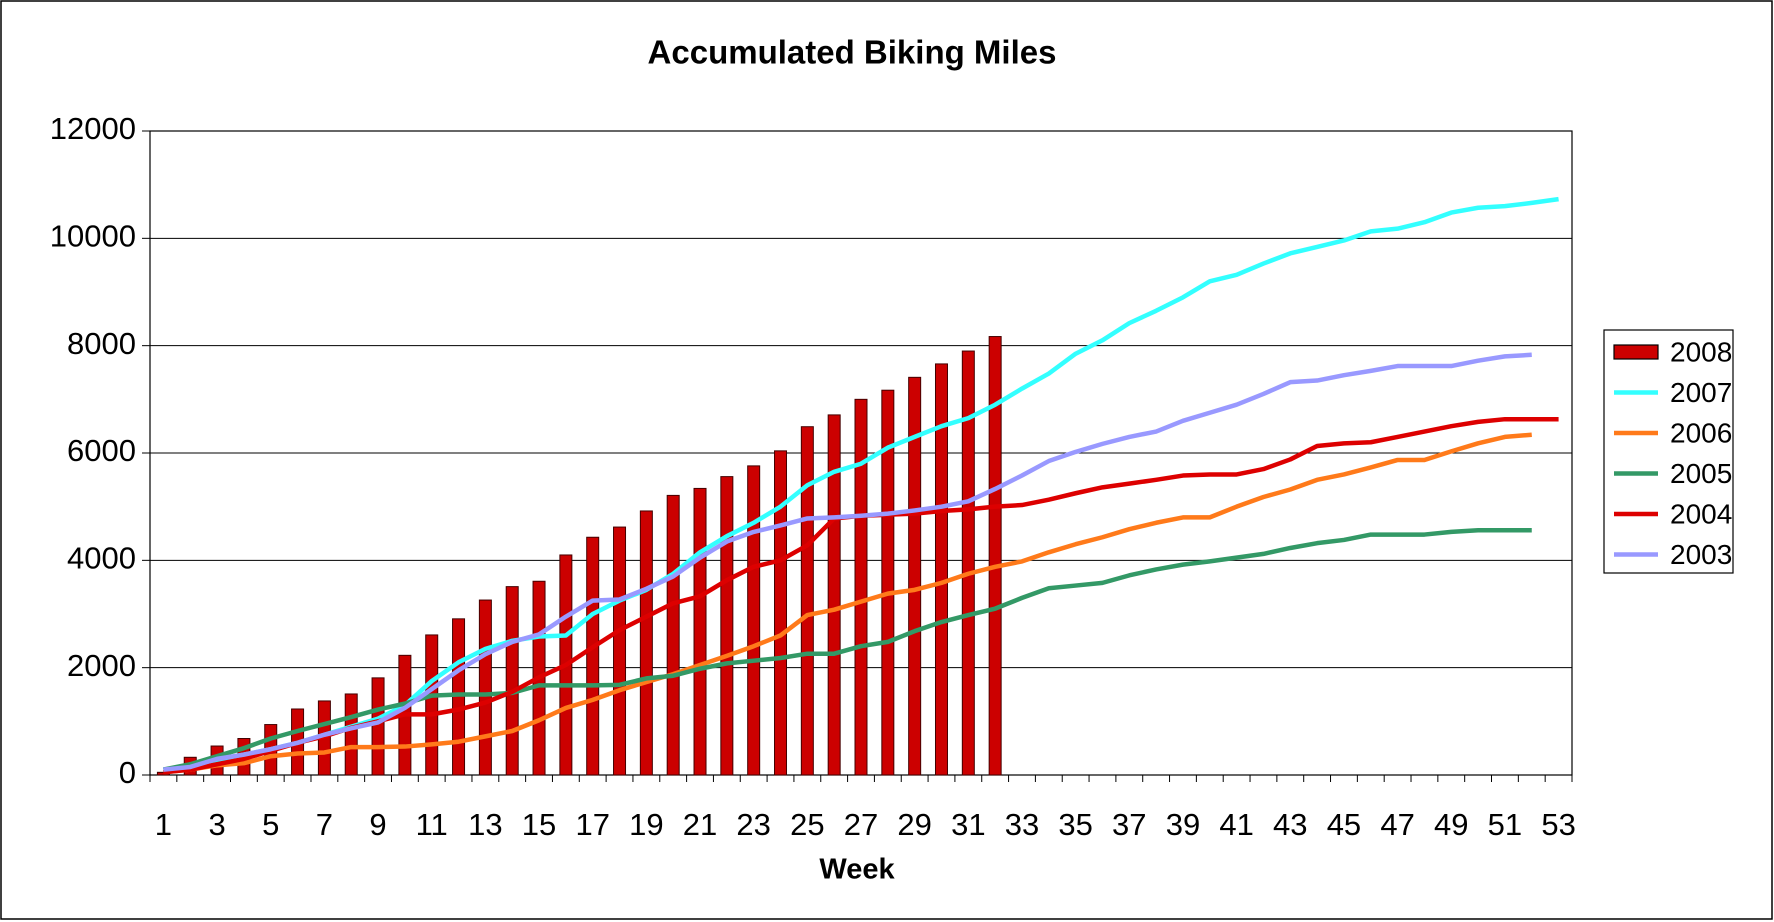  What do you see at coordinates (807, 824) in the screenshot?
I see `x-tick-label: 25` at bounding box center [807, 824].